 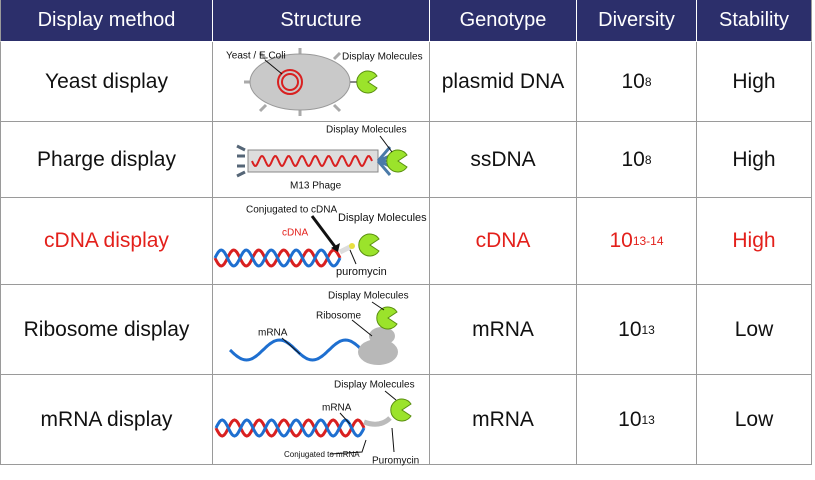 What do you see at coordinates (503, 160) in the screenshot?
I see `genotype-cell: ssDNA` at bounding box center [503, 160].